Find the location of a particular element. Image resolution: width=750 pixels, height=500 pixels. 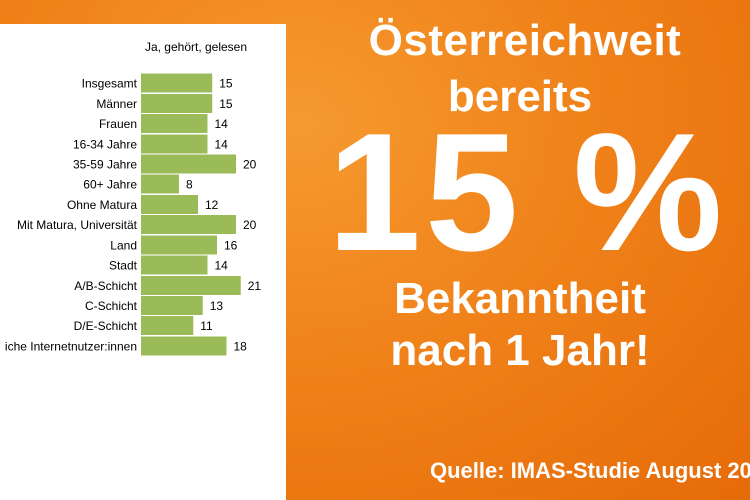

category-label: Männer is located at coordinates (116, 104).